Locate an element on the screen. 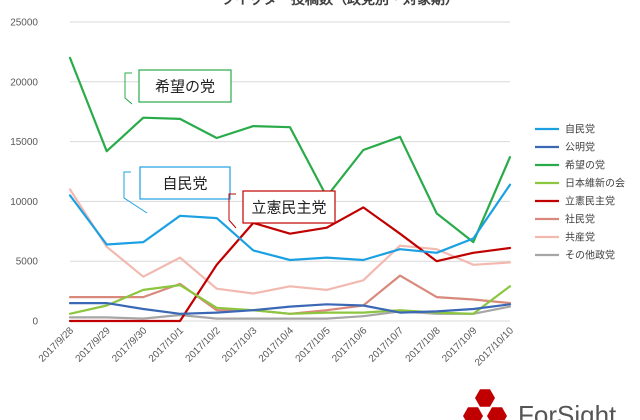 The height and width of the screenshot is (420, 640). legend-item: 共産党 is located at coordinates (565, 237).